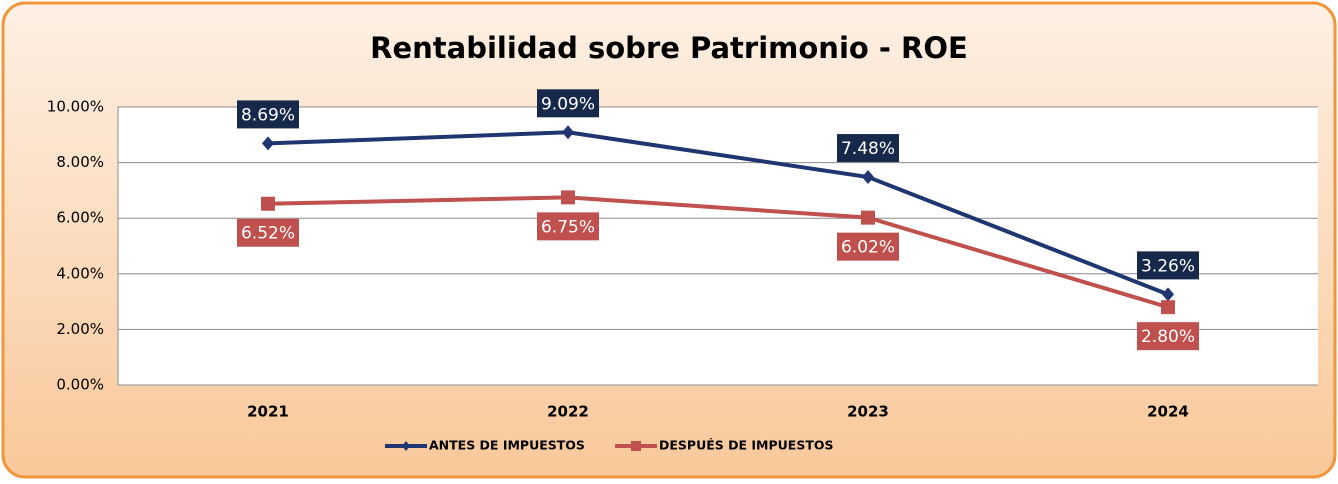 Image resolution: width=1338 pixels, height=484 pixels. I want to click on y-tick-label: 8.00%, so click(80, 162).